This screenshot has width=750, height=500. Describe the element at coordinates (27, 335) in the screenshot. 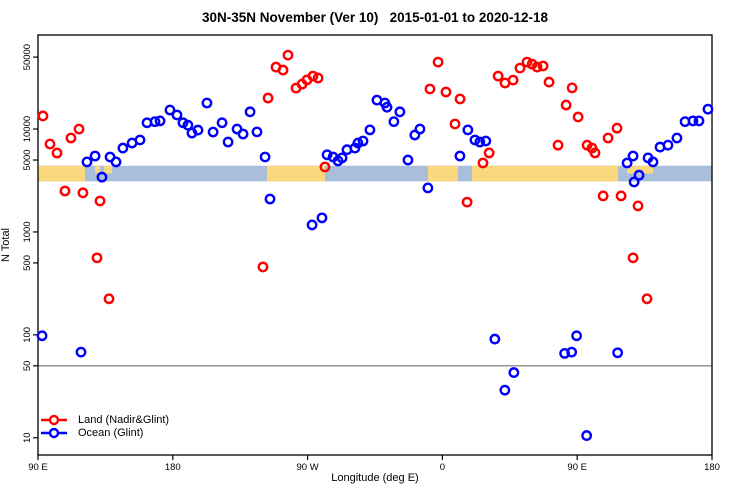

I see `y-tick-label: 100` at that location.